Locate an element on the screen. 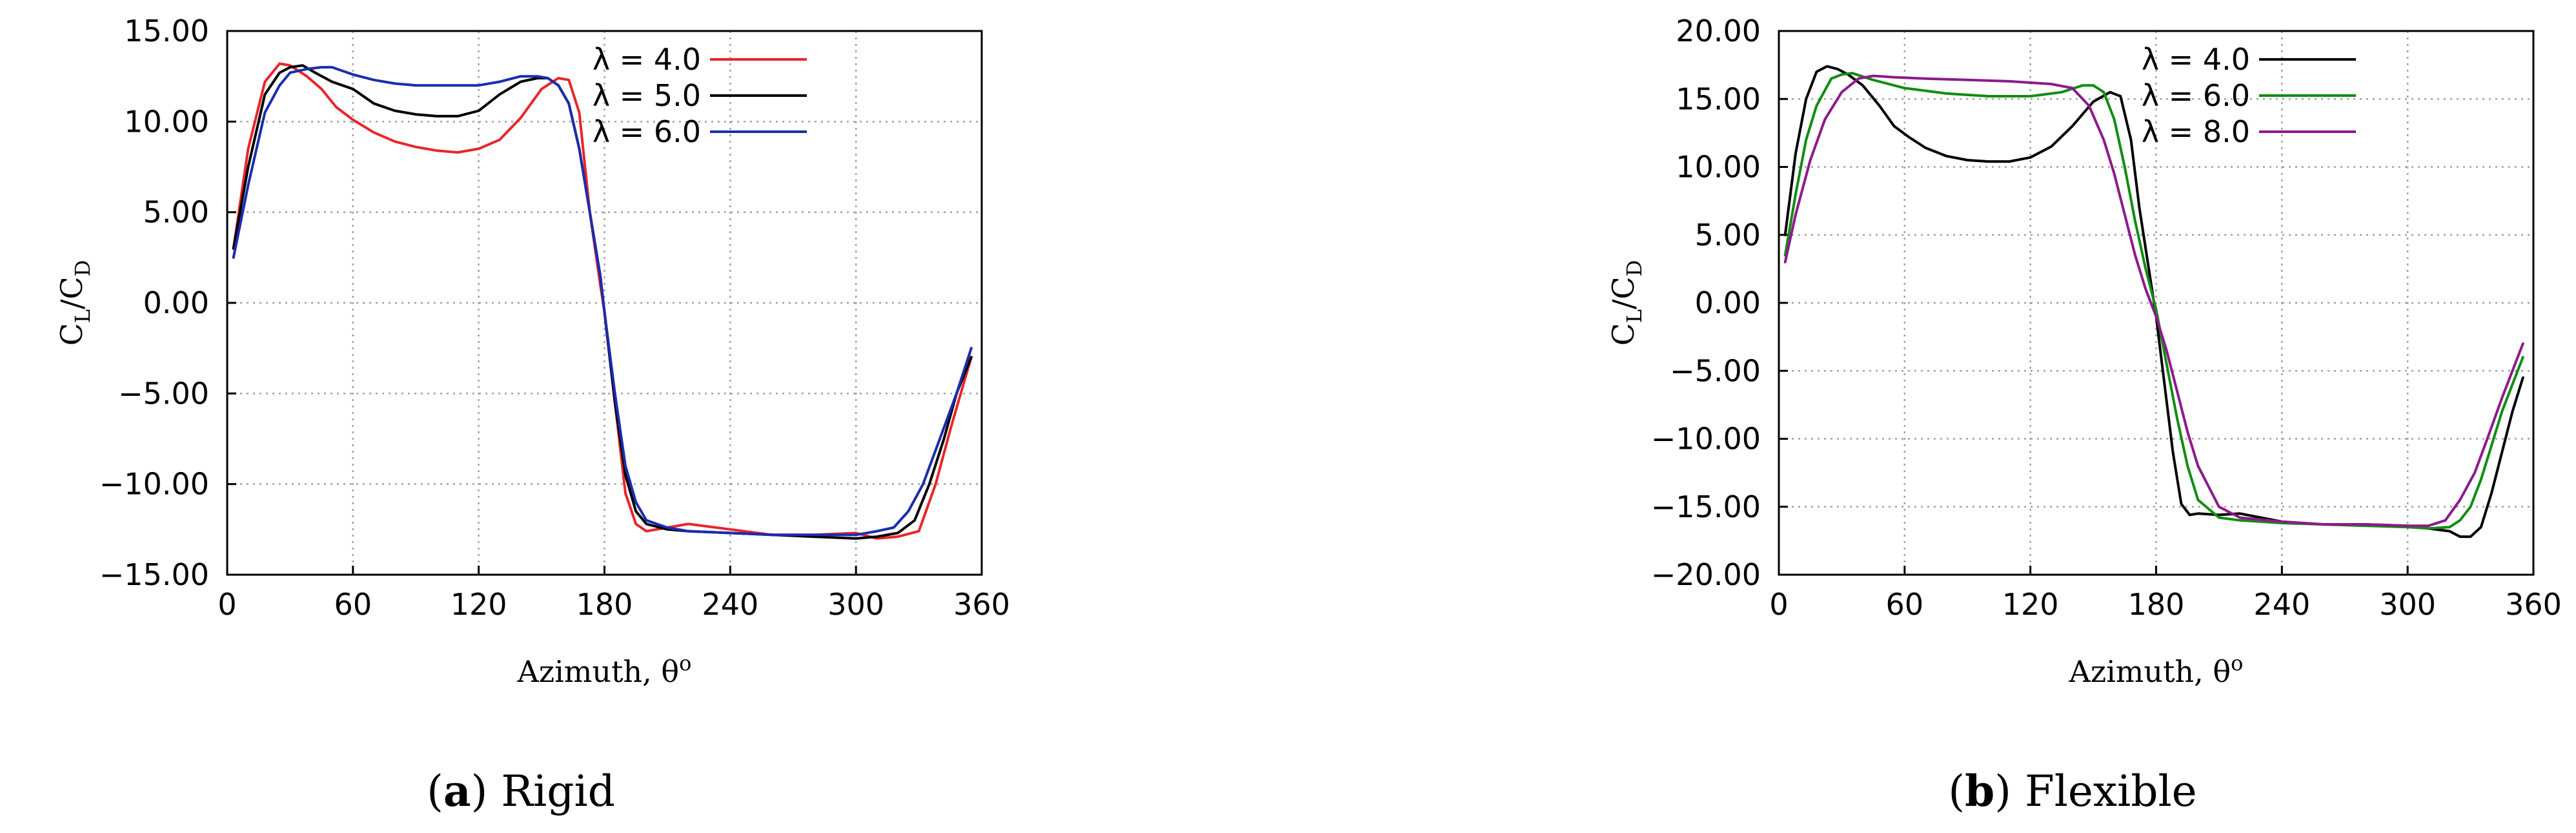  y-tick-label: −20.00 is located at coordinates (1706, 574).